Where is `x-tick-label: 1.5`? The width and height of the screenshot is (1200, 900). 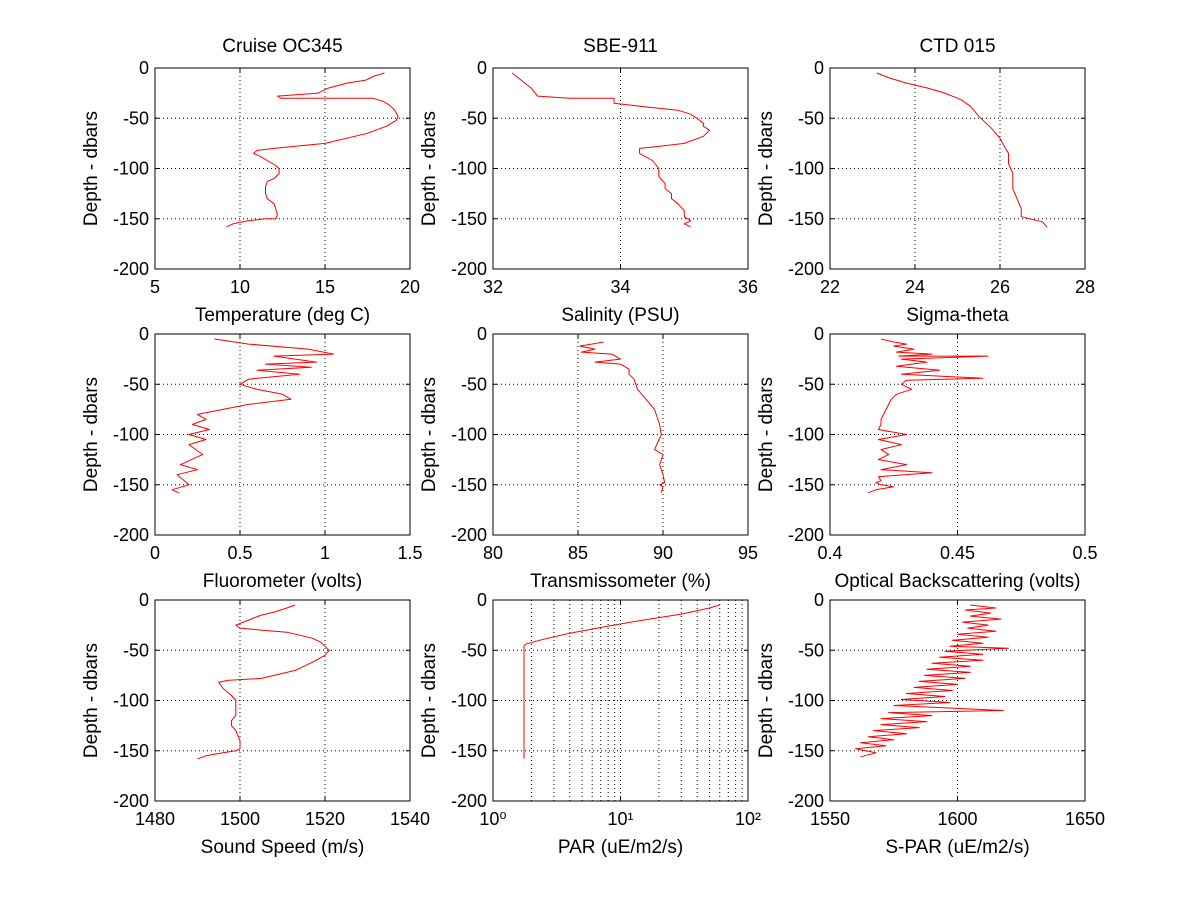
x-tick-label: 1.5 is located at coordinates (409, 553).